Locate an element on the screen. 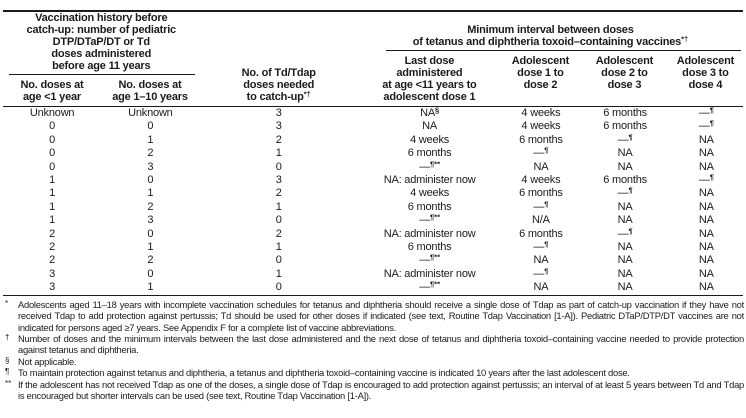 The height and width of the screenshot is (418, 746). table-row: 2 2 0 —¶** NA NA NA is located at coordinates (373, 260).